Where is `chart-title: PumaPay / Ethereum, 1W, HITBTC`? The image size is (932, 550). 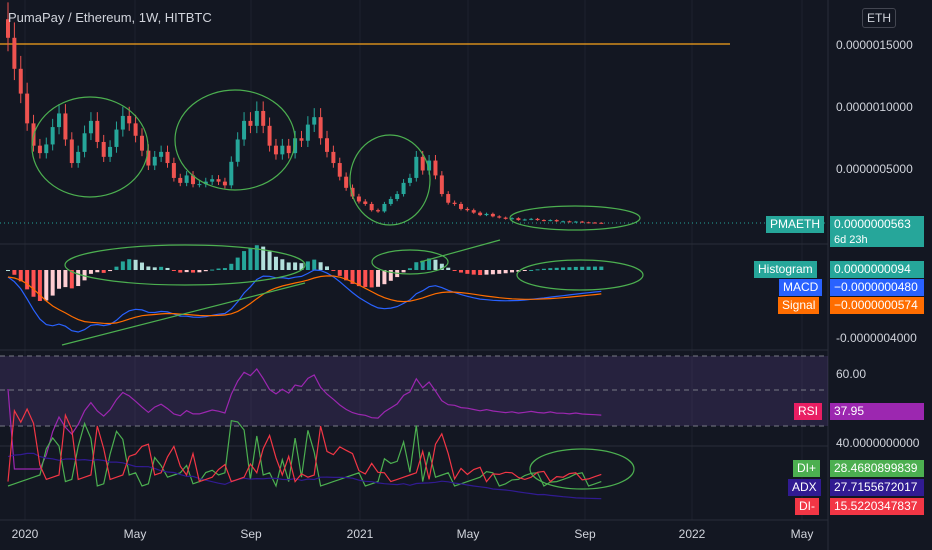
chart-title: PumaPay / Ethereum, 1W, HITBTC is located at coordinates (110, 17).